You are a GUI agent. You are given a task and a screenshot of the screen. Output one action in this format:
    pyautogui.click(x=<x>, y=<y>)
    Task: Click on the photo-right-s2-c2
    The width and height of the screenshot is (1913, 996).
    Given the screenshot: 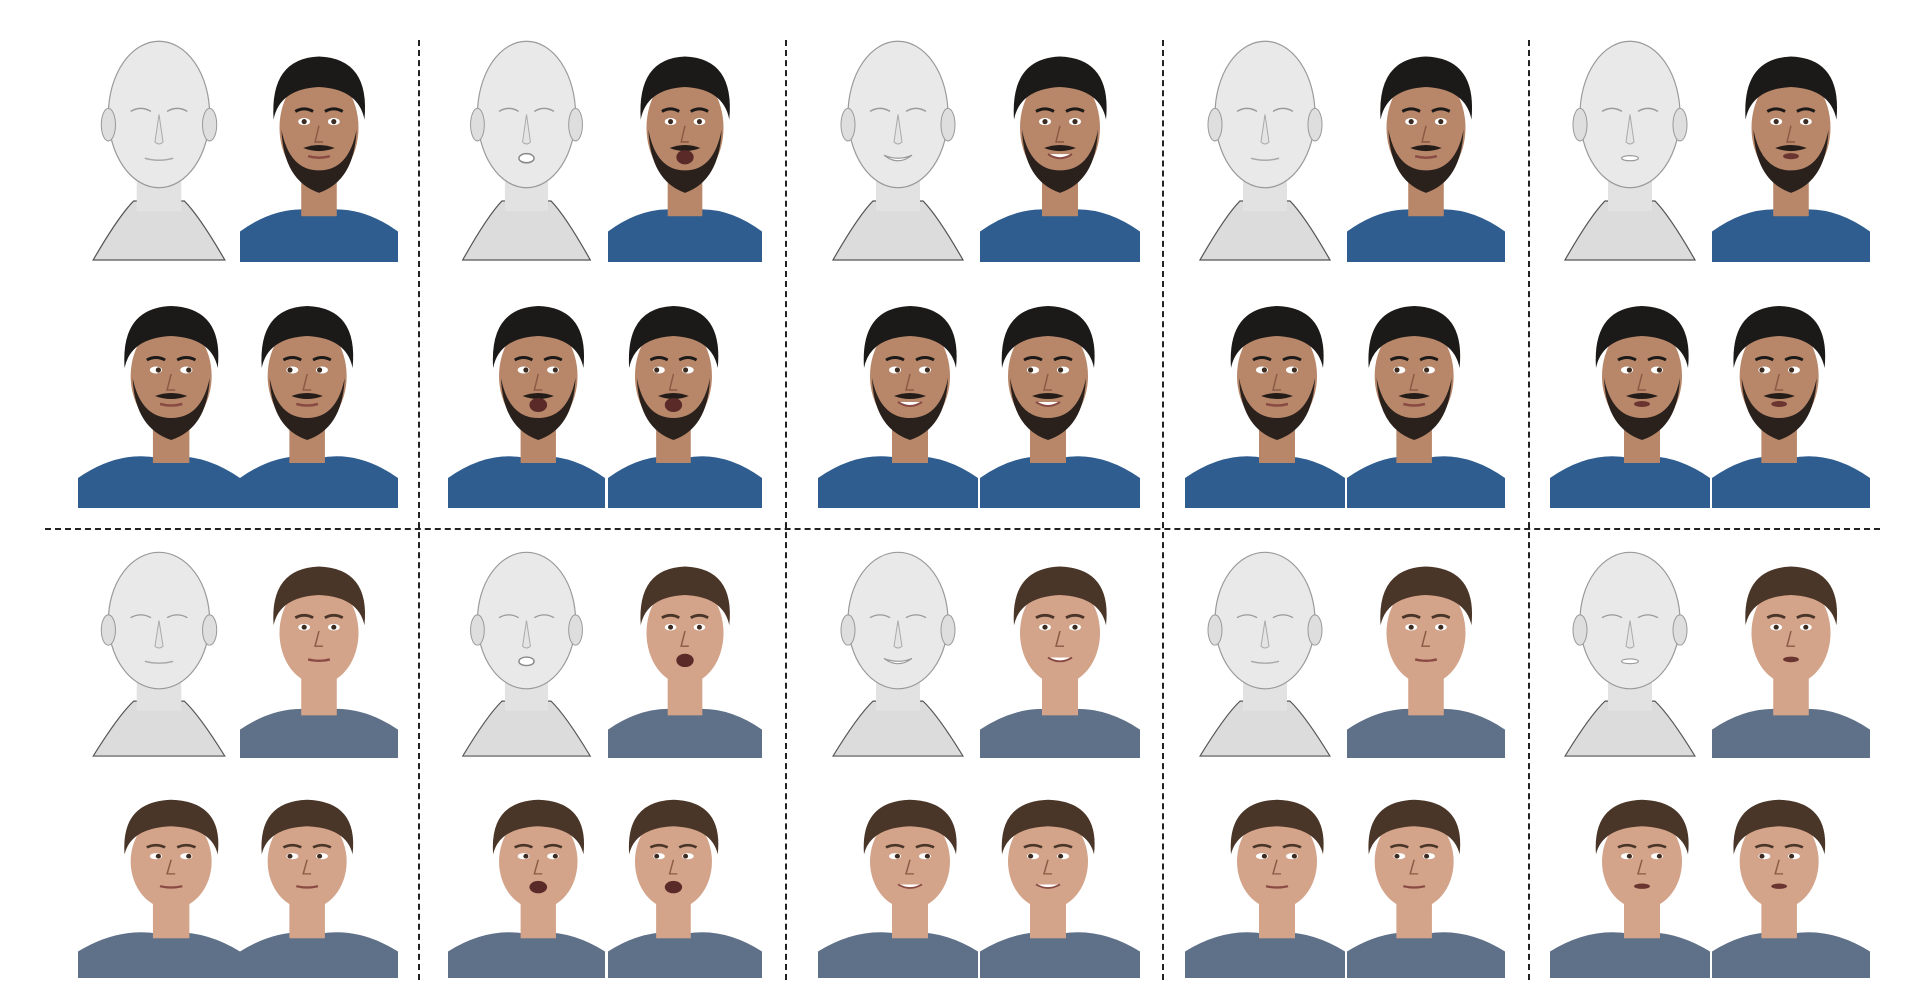 What is the action you would take?
    pyautogui.click(x=685, y=876)
    